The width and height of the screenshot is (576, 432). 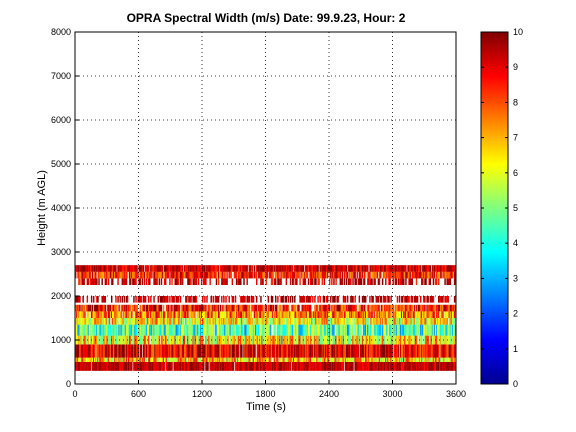 I want to click on x-tick-label: 1800, so click(x=265, y=394).